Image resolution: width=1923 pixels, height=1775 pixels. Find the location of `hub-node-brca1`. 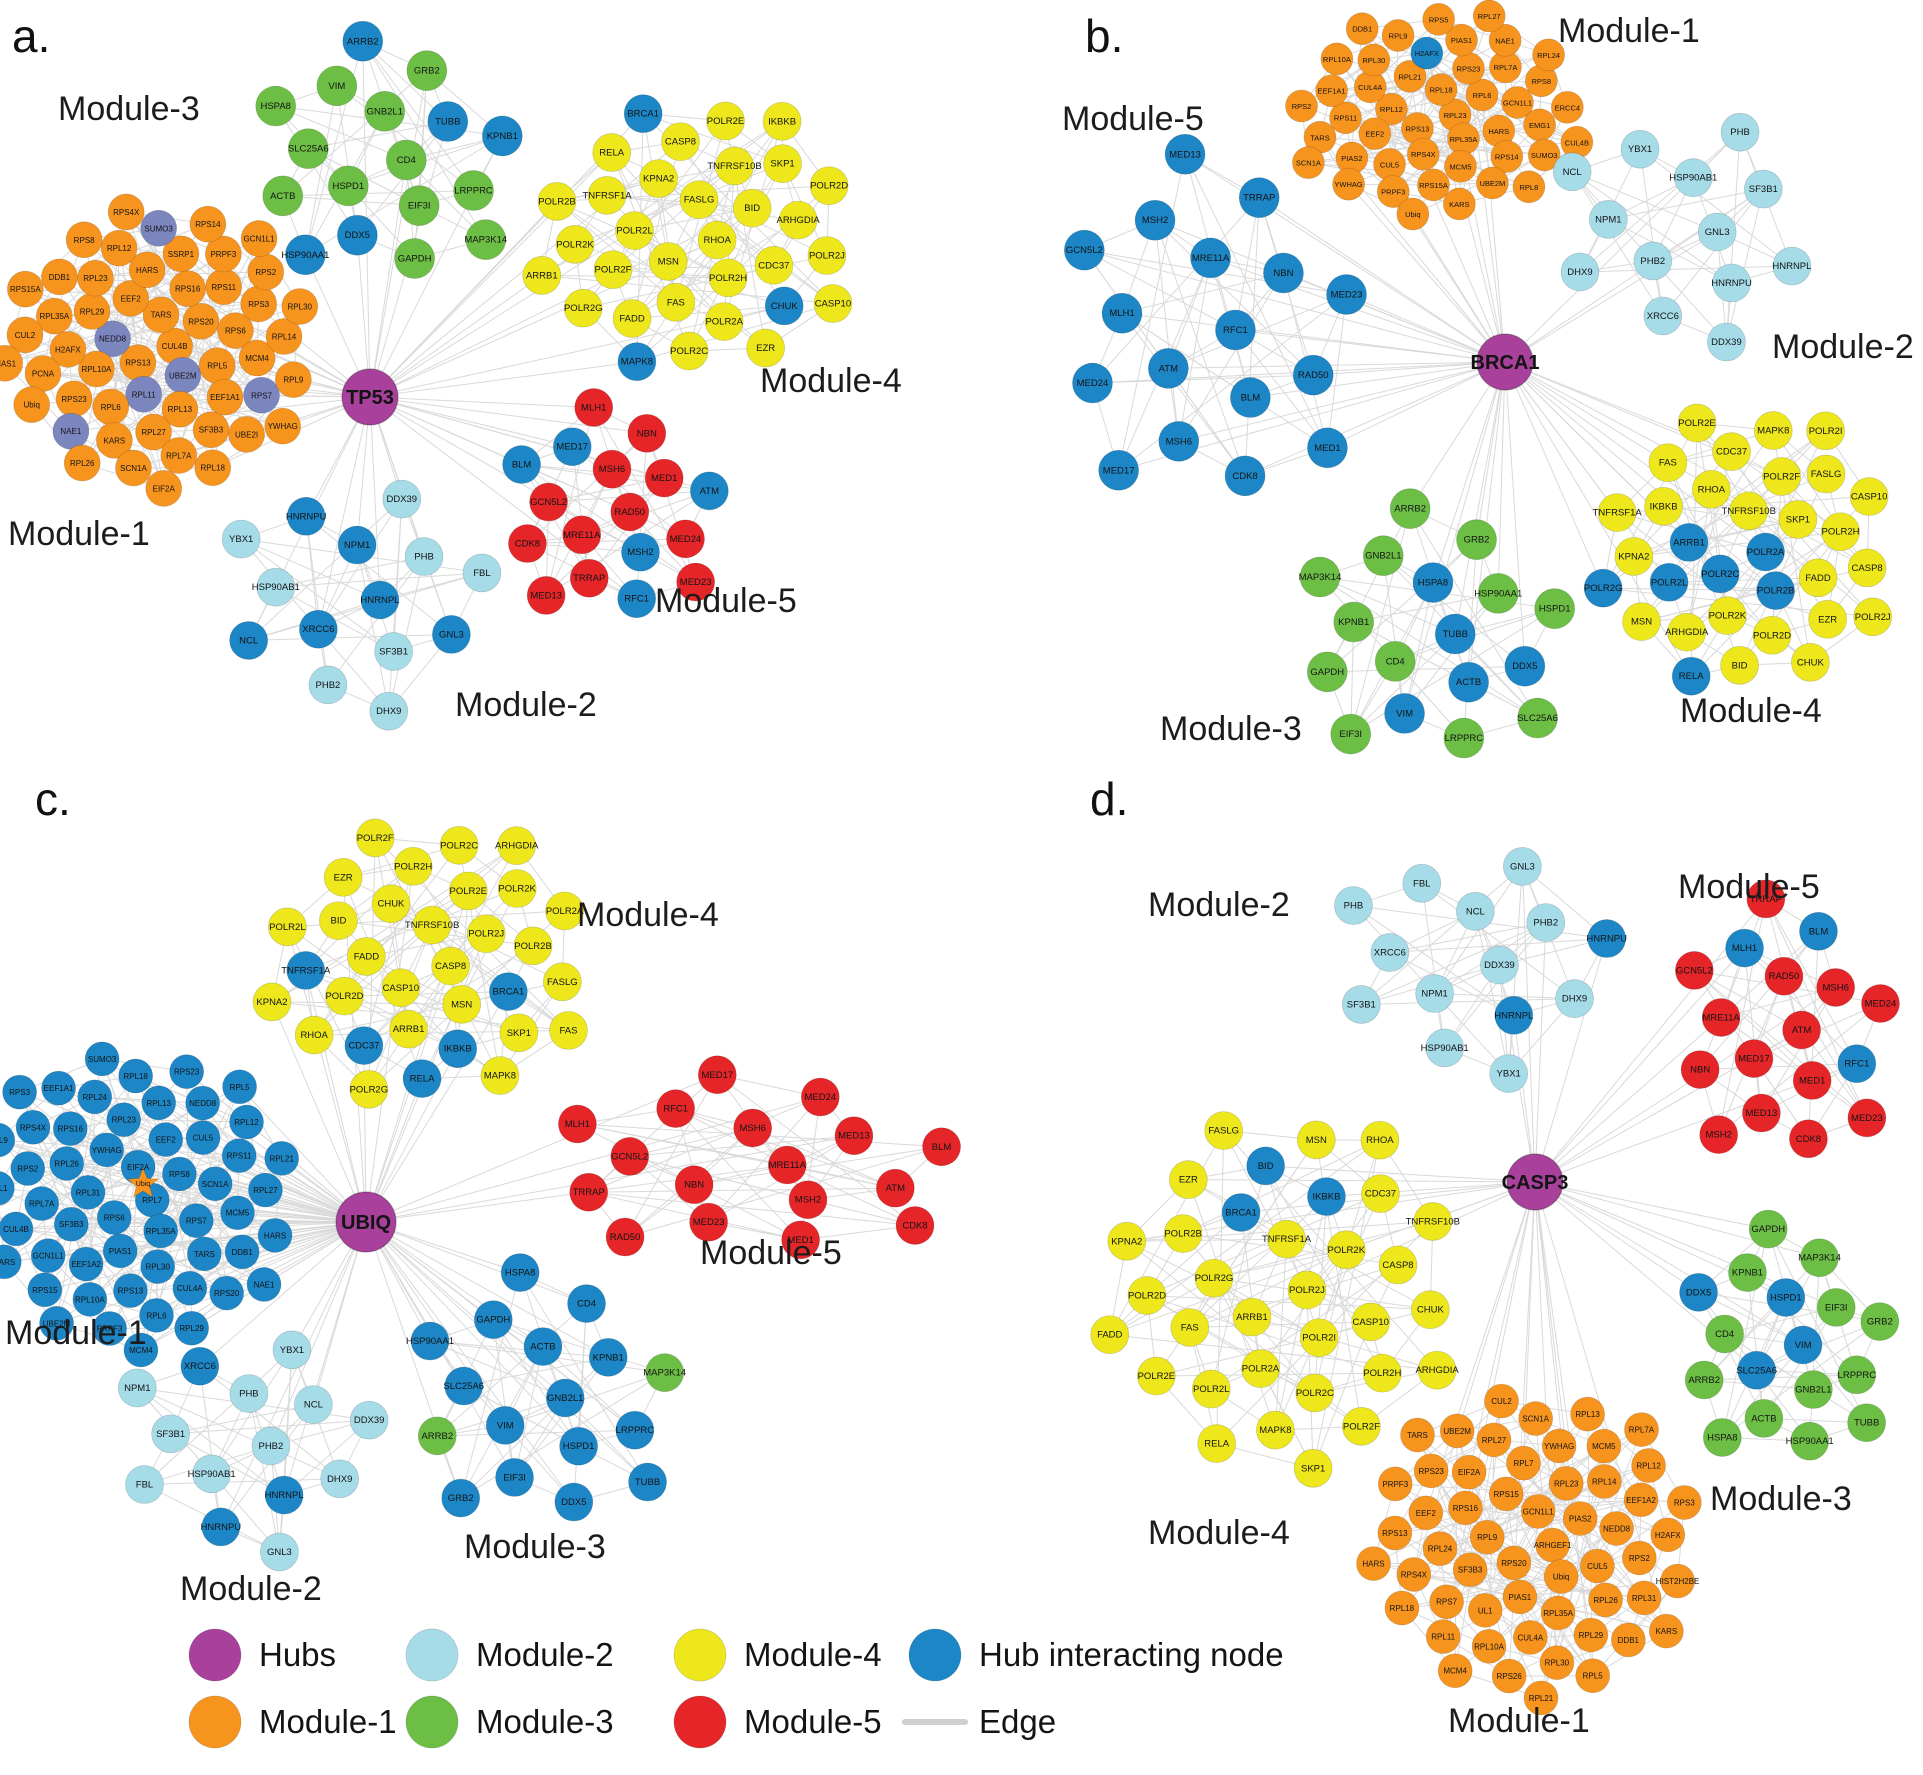

hub-node-brca1 is located at coordinates (1505, 362).